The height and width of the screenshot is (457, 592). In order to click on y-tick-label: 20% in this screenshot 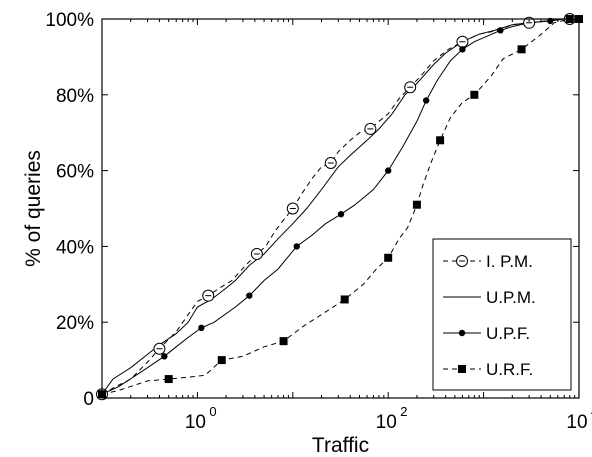, I will do `click(75, 323)`.